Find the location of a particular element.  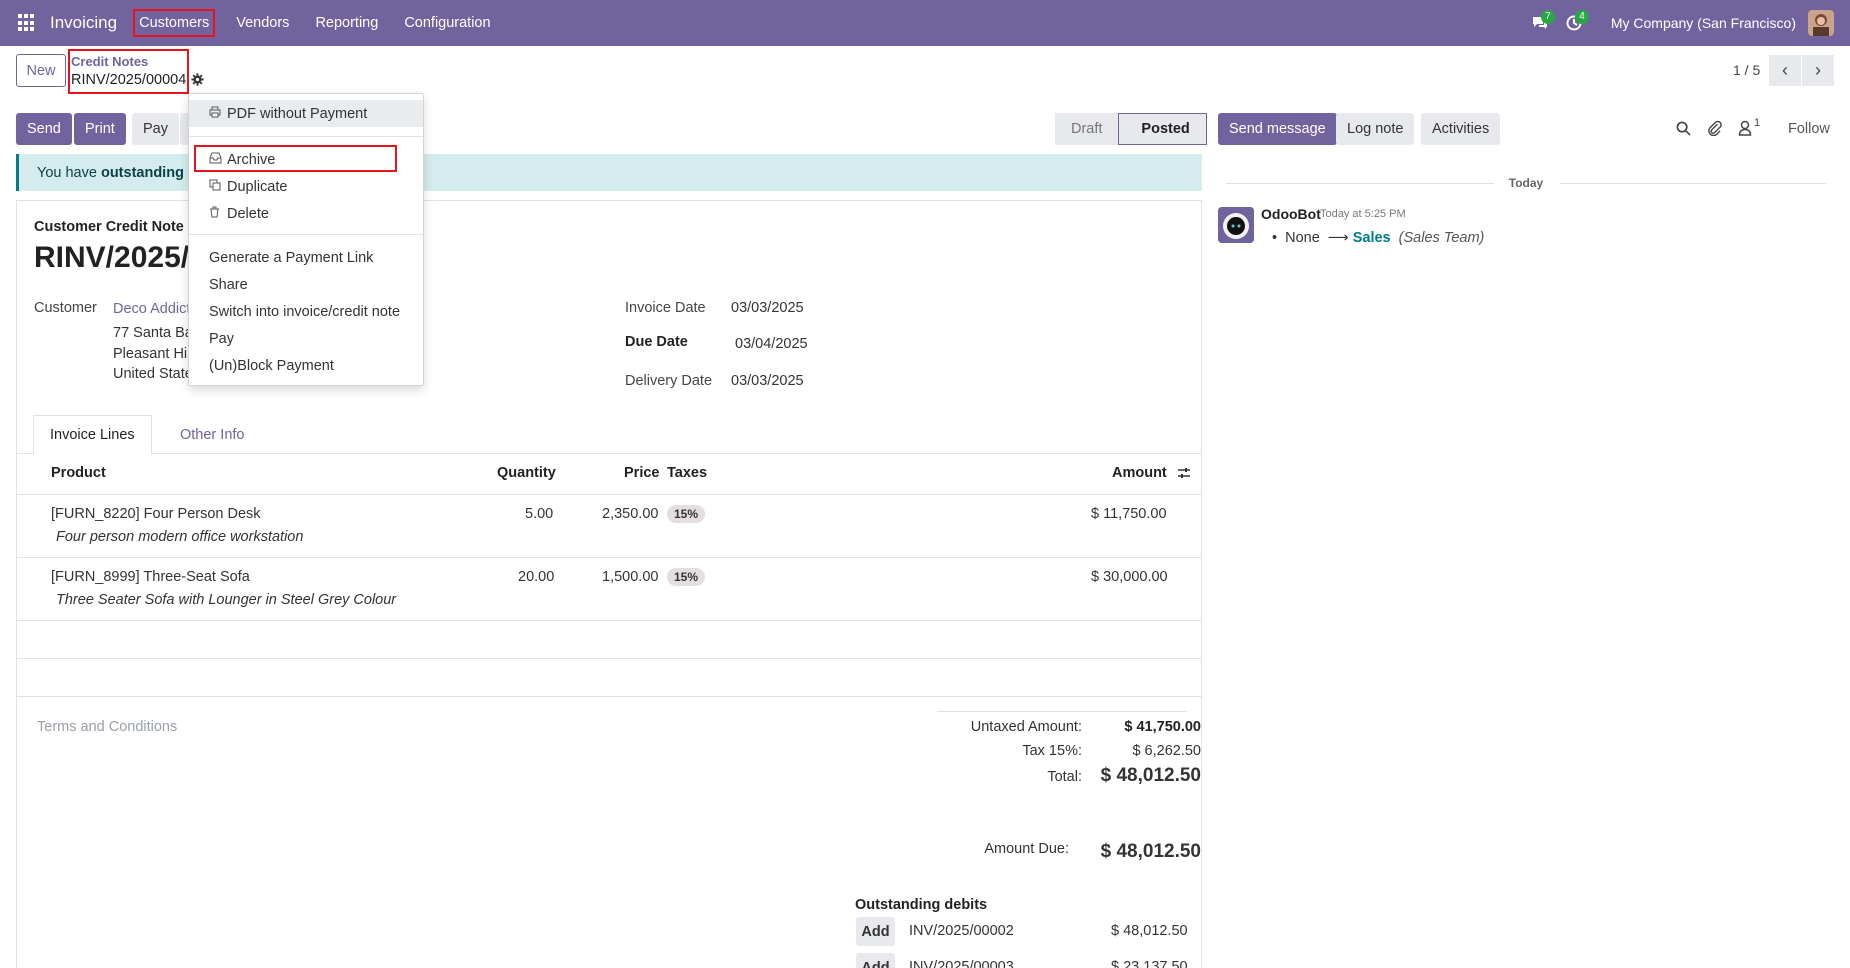

due-date-label: Due Date is located at coordinates (656, 342).